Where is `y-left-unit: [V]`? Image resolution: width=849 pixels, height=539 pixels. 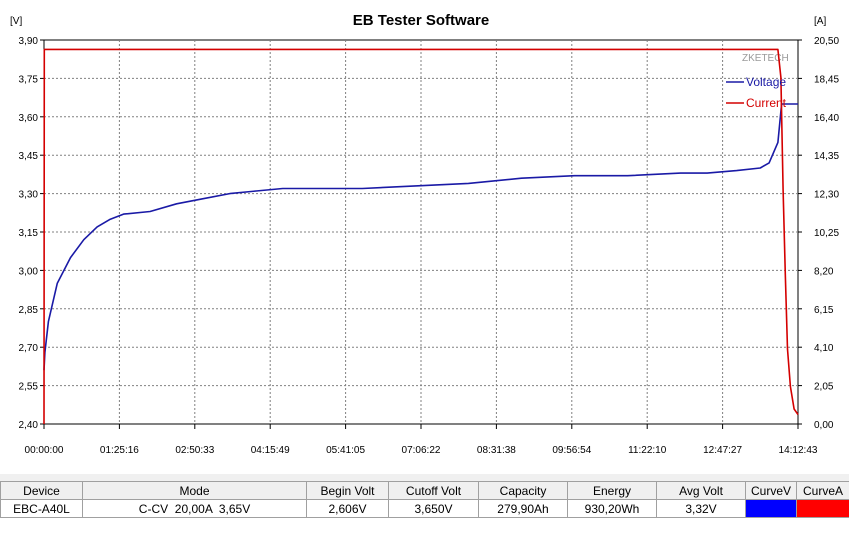
y-left-unit: [V] is located at coordinates (16, 21).